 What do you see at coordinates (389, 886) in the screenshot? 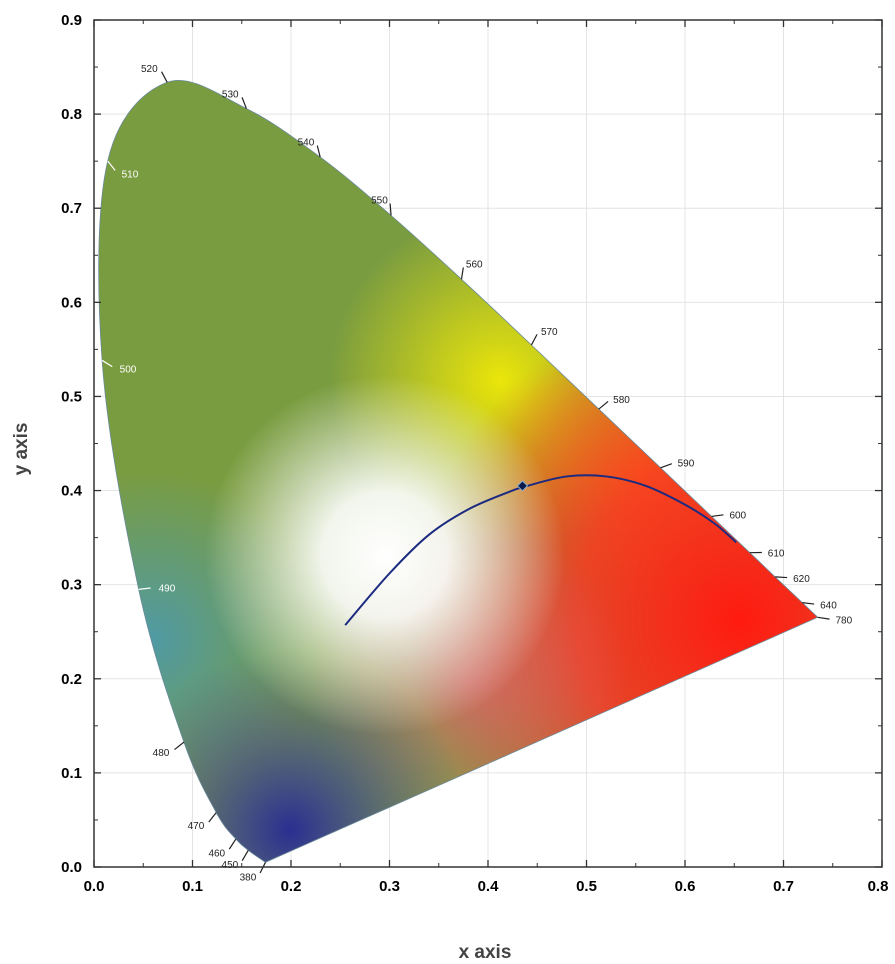
I see `x-tick-label: 0.3` at bounding box center [389, 886].